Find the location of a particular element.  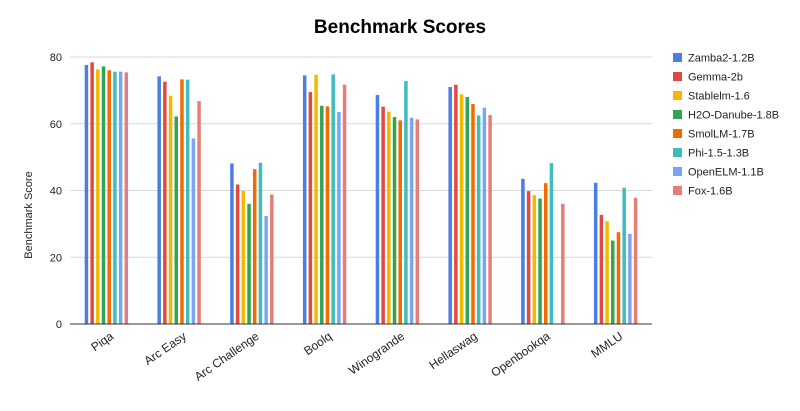

y-tick-label: 0 is located at coordinates (59, 325).